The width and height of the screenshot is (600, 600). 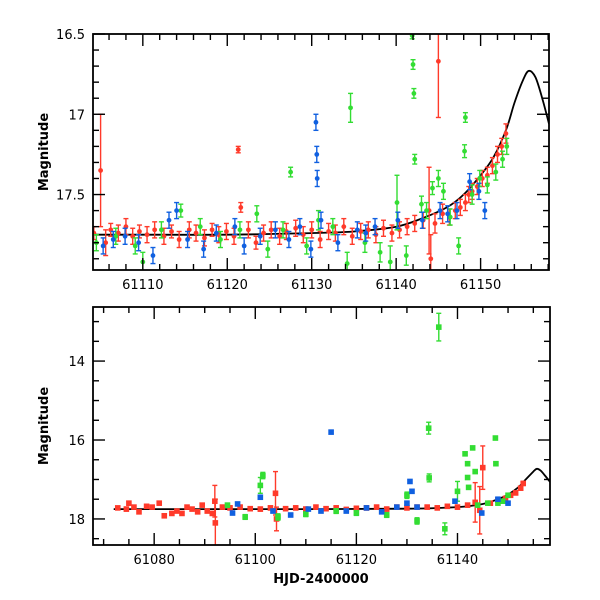 What do you see at coordinates (370, 473) in the screenshot?
I see `series-blue` at bounding box center [370, 473].